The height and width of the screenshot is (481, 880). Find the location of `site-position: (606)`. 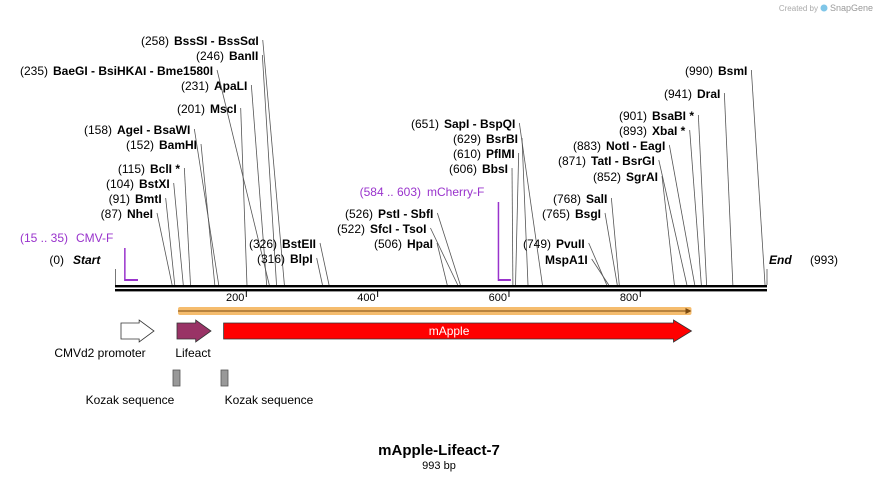

site-position: (606) is located at coordinates (463, 169).